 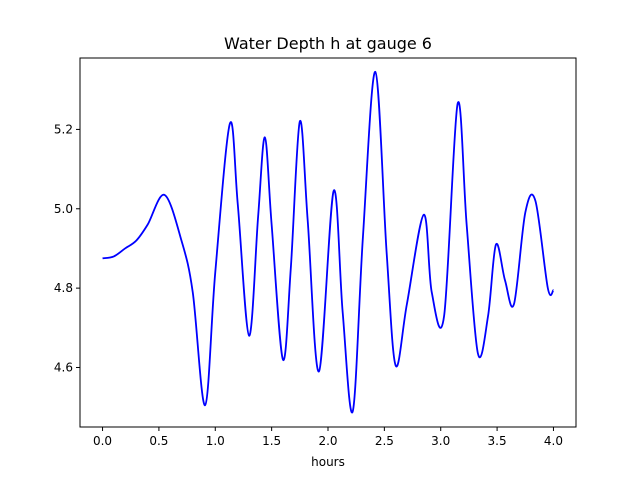 I want to click on x-tick-label: 3.5, so click(x=497, y=441).